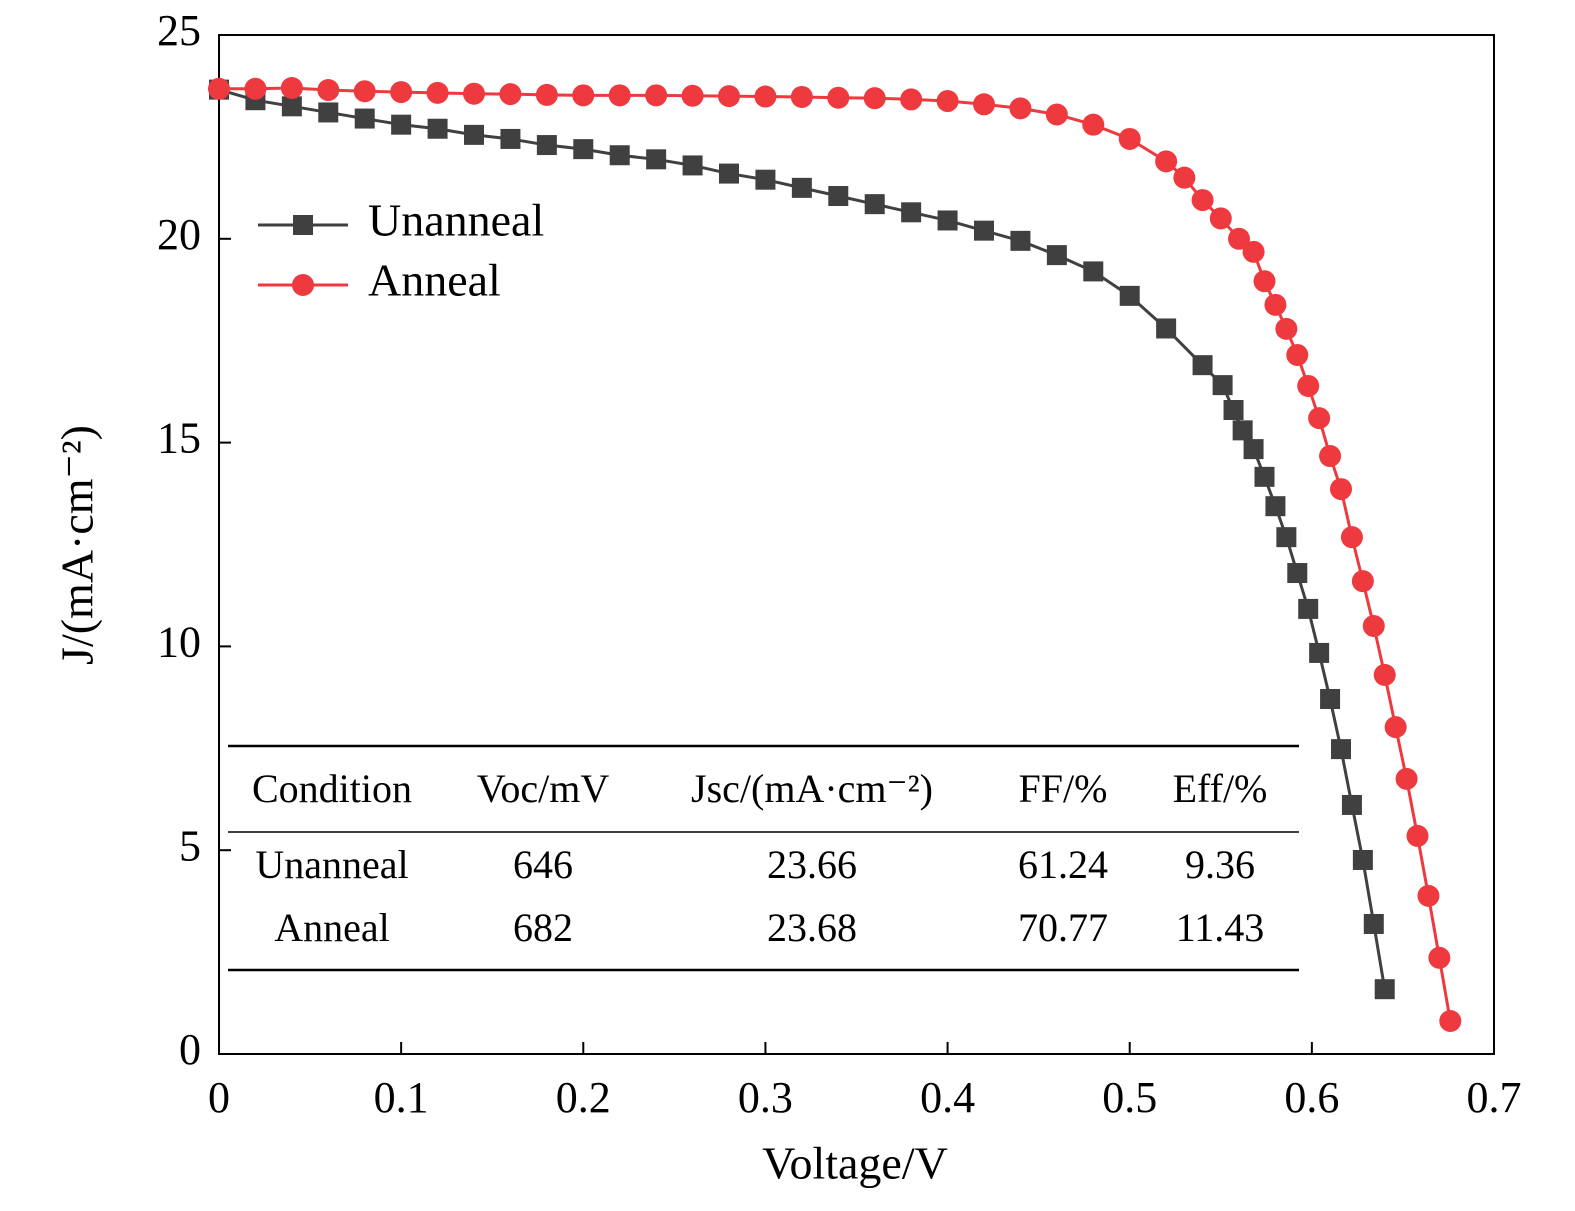 The image size is (1575, 1211). What do you see at coordinates (179, 30) in the screenshot?
I see `y-tick-label: 25` at bounding box center [179, 30].